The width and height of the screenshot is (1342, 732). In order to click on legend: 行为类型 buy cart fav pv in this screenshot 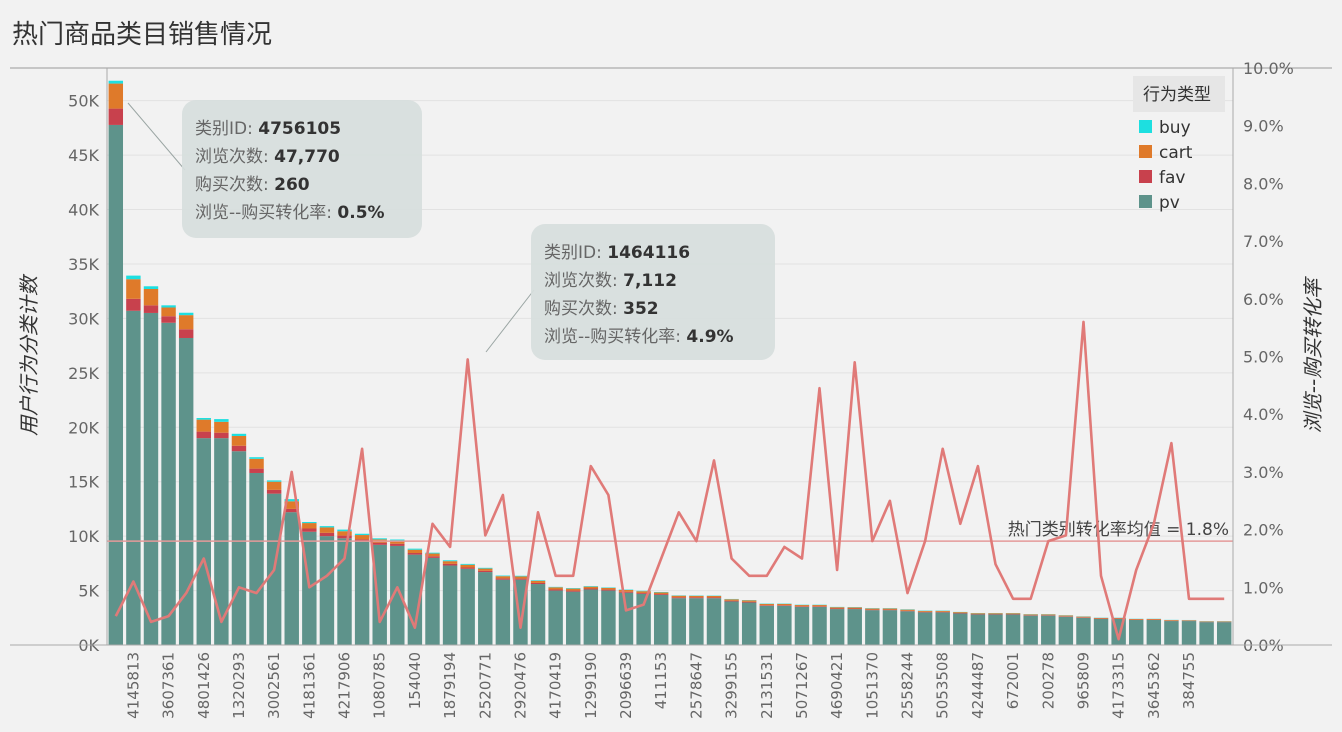, I will do `click(1179, 144)`.